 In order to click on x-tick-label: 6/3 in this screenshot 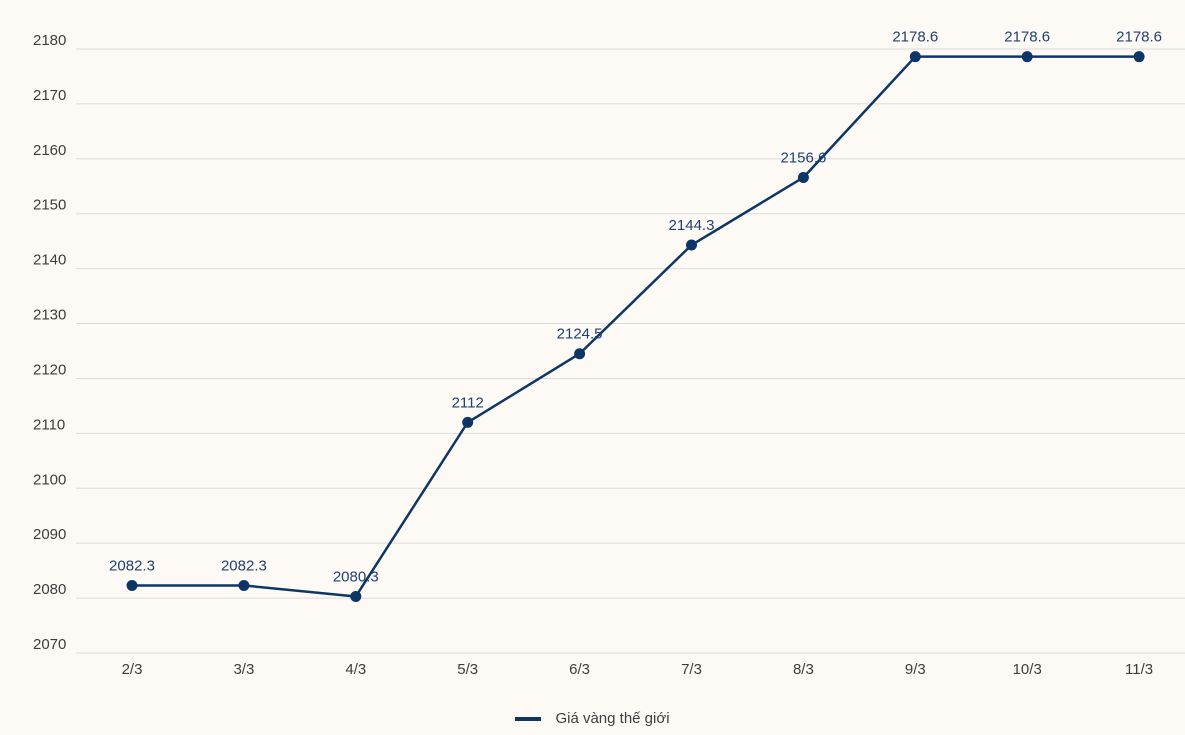, I will do `click(579, 669)`.